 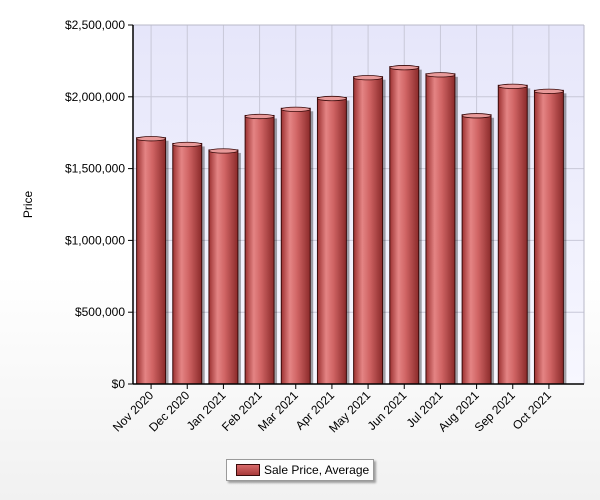 I want to click on legend: Sale Price, Average, so click(x=300, y=470).